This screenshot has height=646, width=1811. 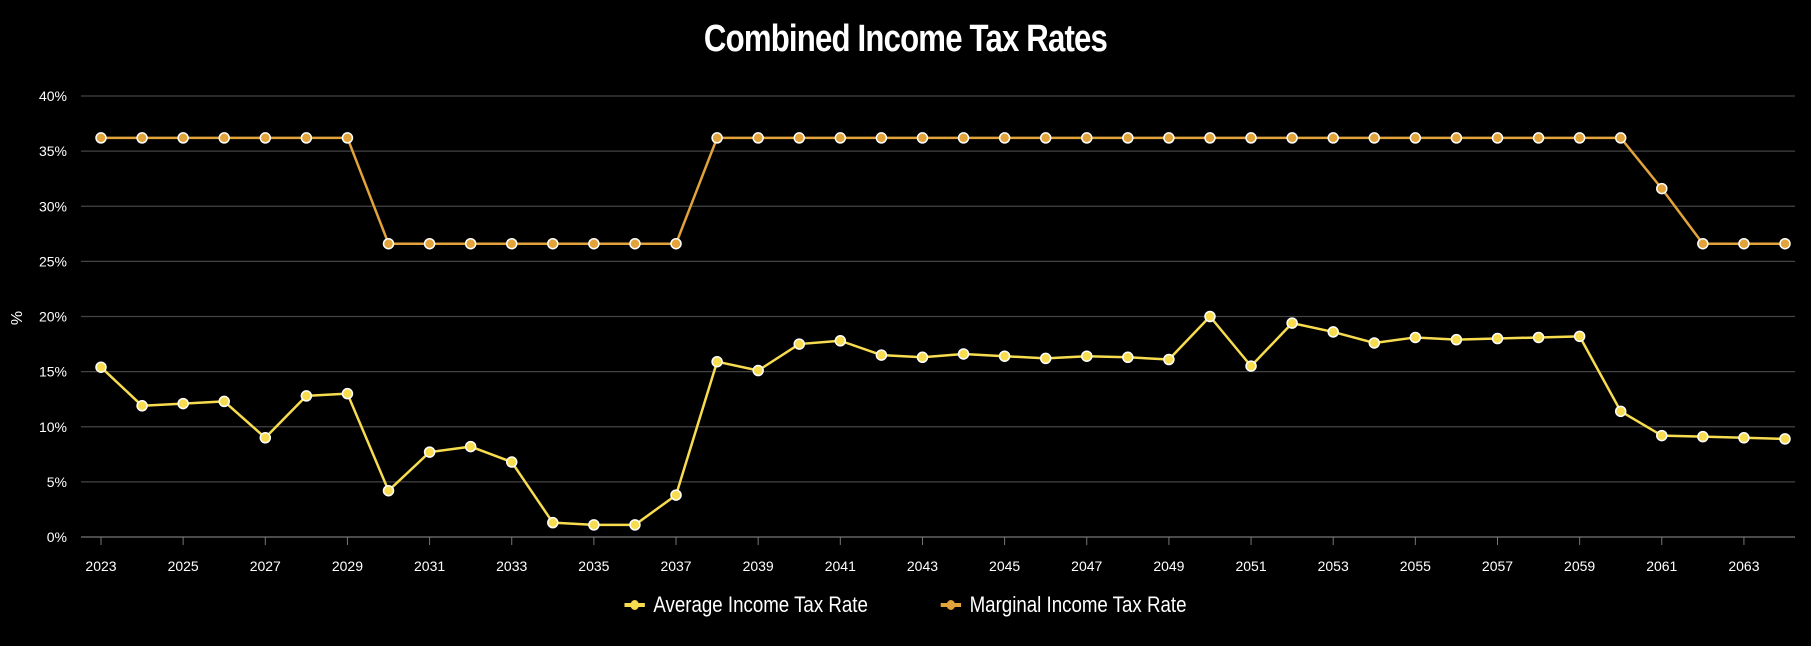 I want to click on x-tick-label: 2057, so click(x=1497, y=566).